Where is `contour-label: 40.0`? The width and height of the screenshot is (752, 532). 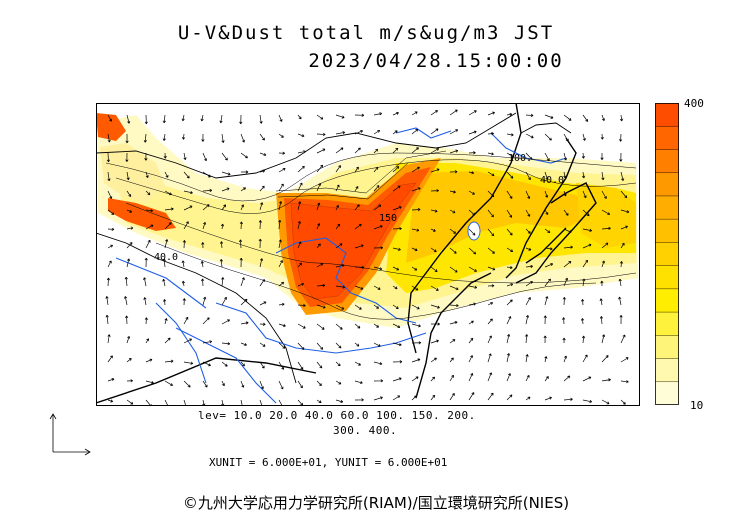 contour-label: 40.0 is located at coordinates (166, 257).